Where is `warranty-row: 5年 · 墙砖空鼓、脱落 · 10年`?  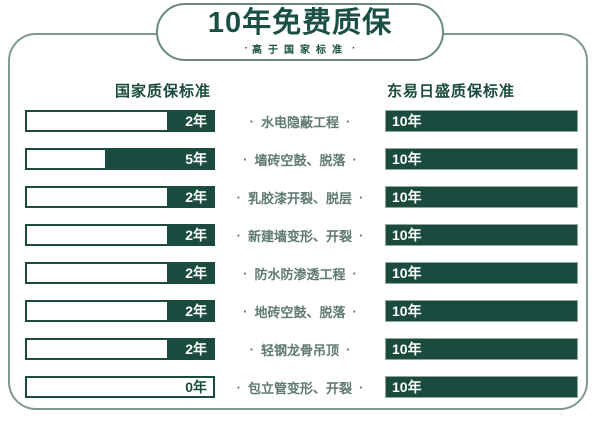
warranty-row: 5年 · 墙砖空鼓、脱落 · 10年 is located at coordinates (301, 159).